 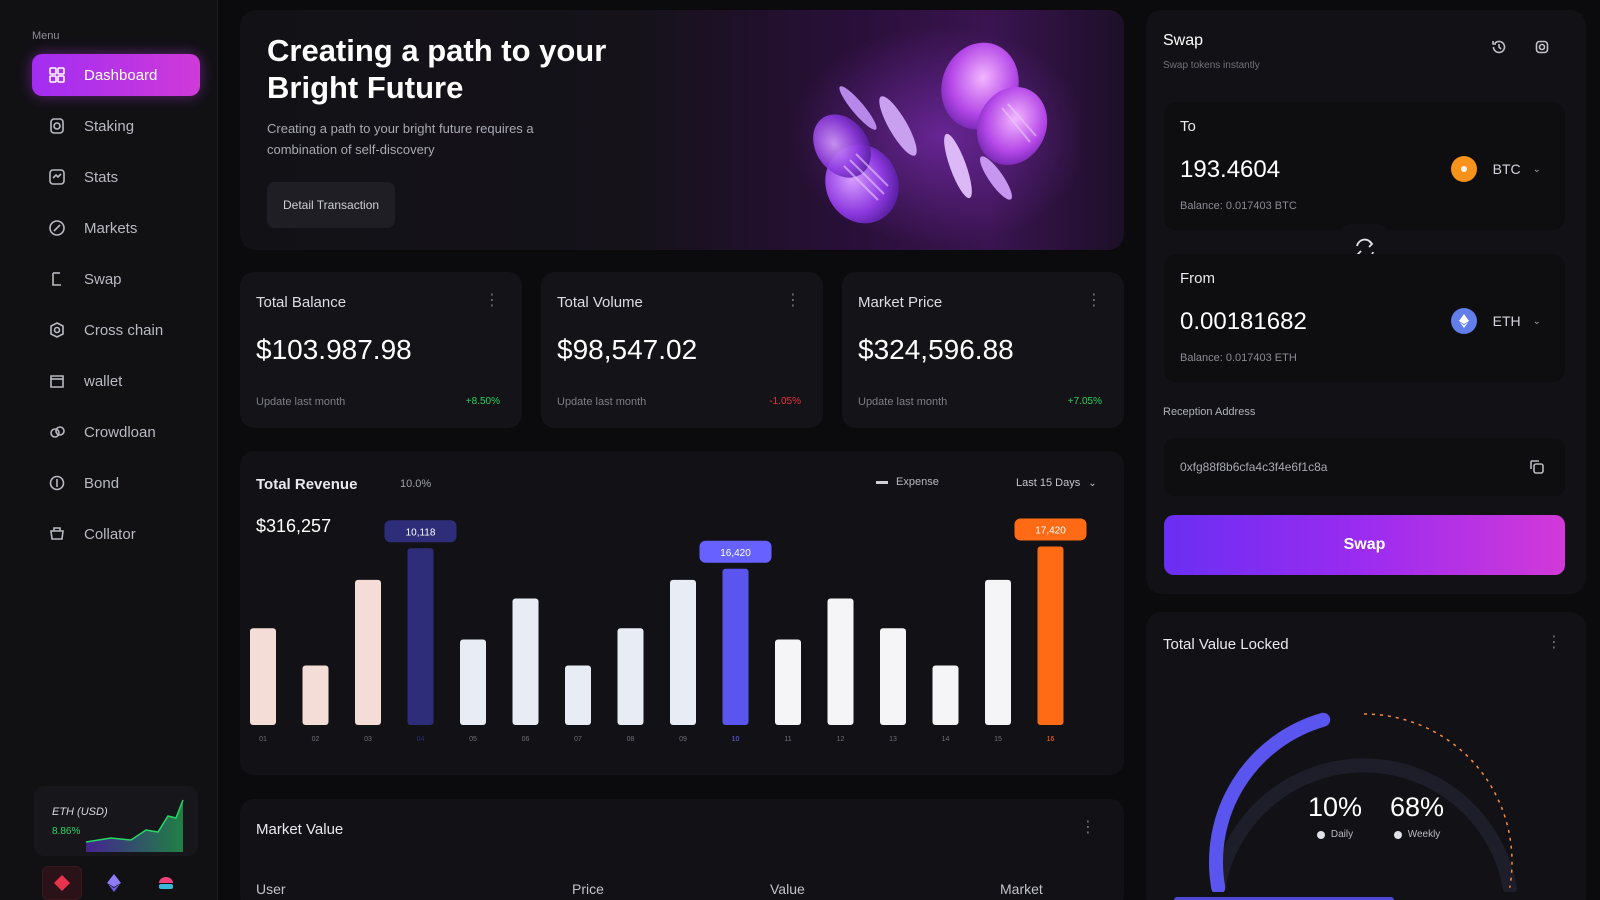 What do you see at coordinates (57, 75) in the screenshot?
I see `dashboard-icon` at bounding box center [57, 75].